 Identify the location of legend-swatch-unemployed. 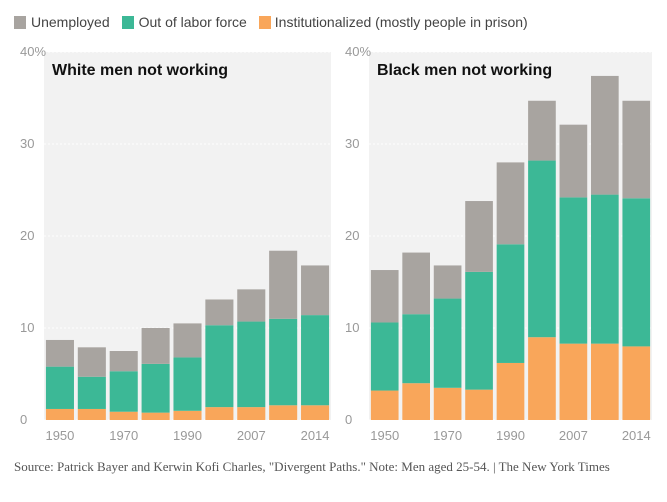
(20, 22).